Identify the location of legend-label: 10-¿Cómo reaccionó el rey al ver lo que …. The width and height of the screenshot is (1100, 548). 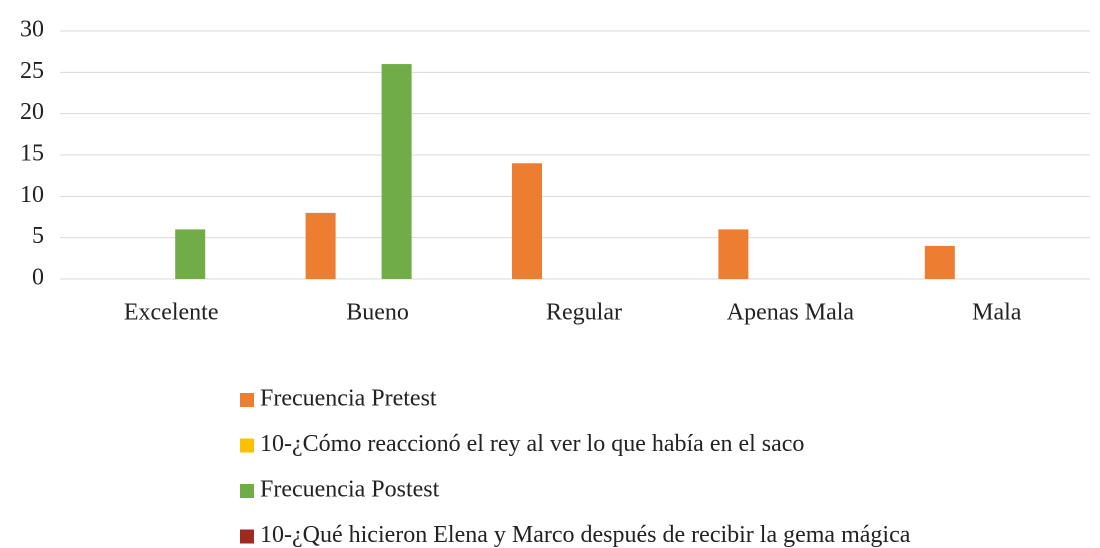
(532, 444).